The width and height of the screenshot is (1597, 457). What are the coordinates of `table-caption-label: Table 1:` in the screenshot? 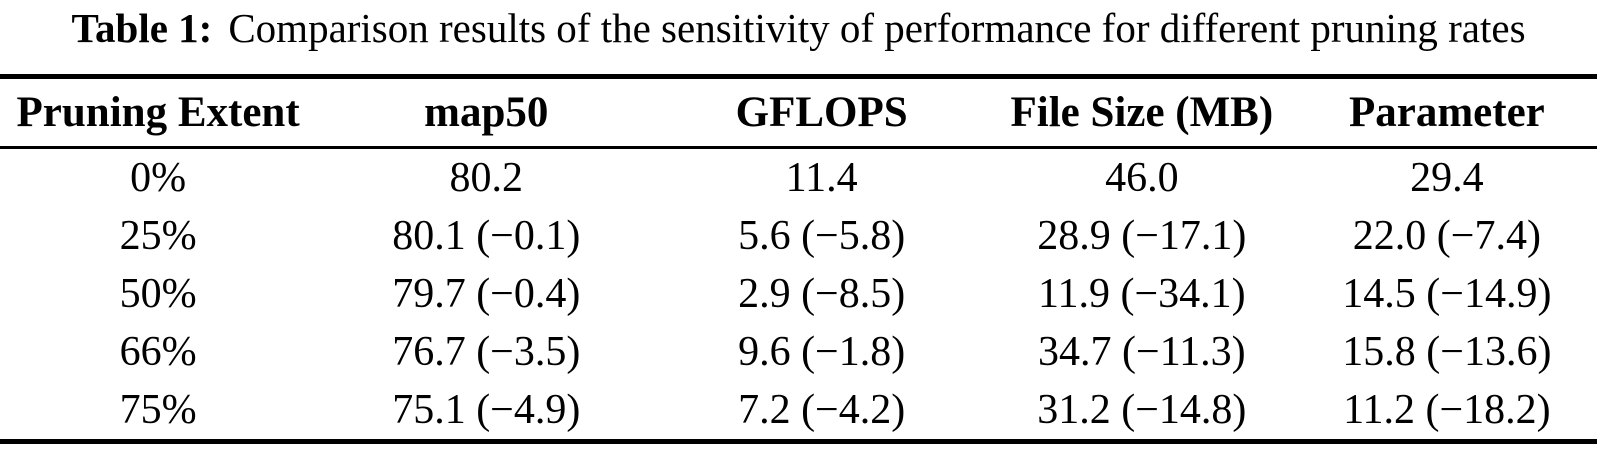 It's located at (142, 28).